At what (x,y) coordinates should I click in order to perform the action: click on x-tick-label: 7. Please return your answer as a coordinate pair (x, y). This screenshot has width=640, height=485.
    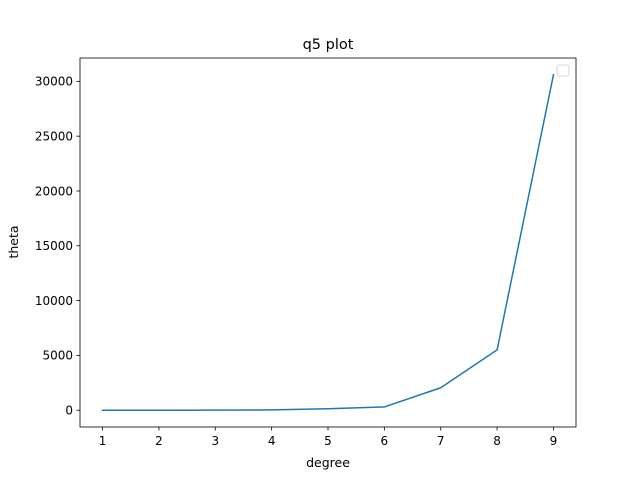
    Looking at the image, I should click on (441, 441).